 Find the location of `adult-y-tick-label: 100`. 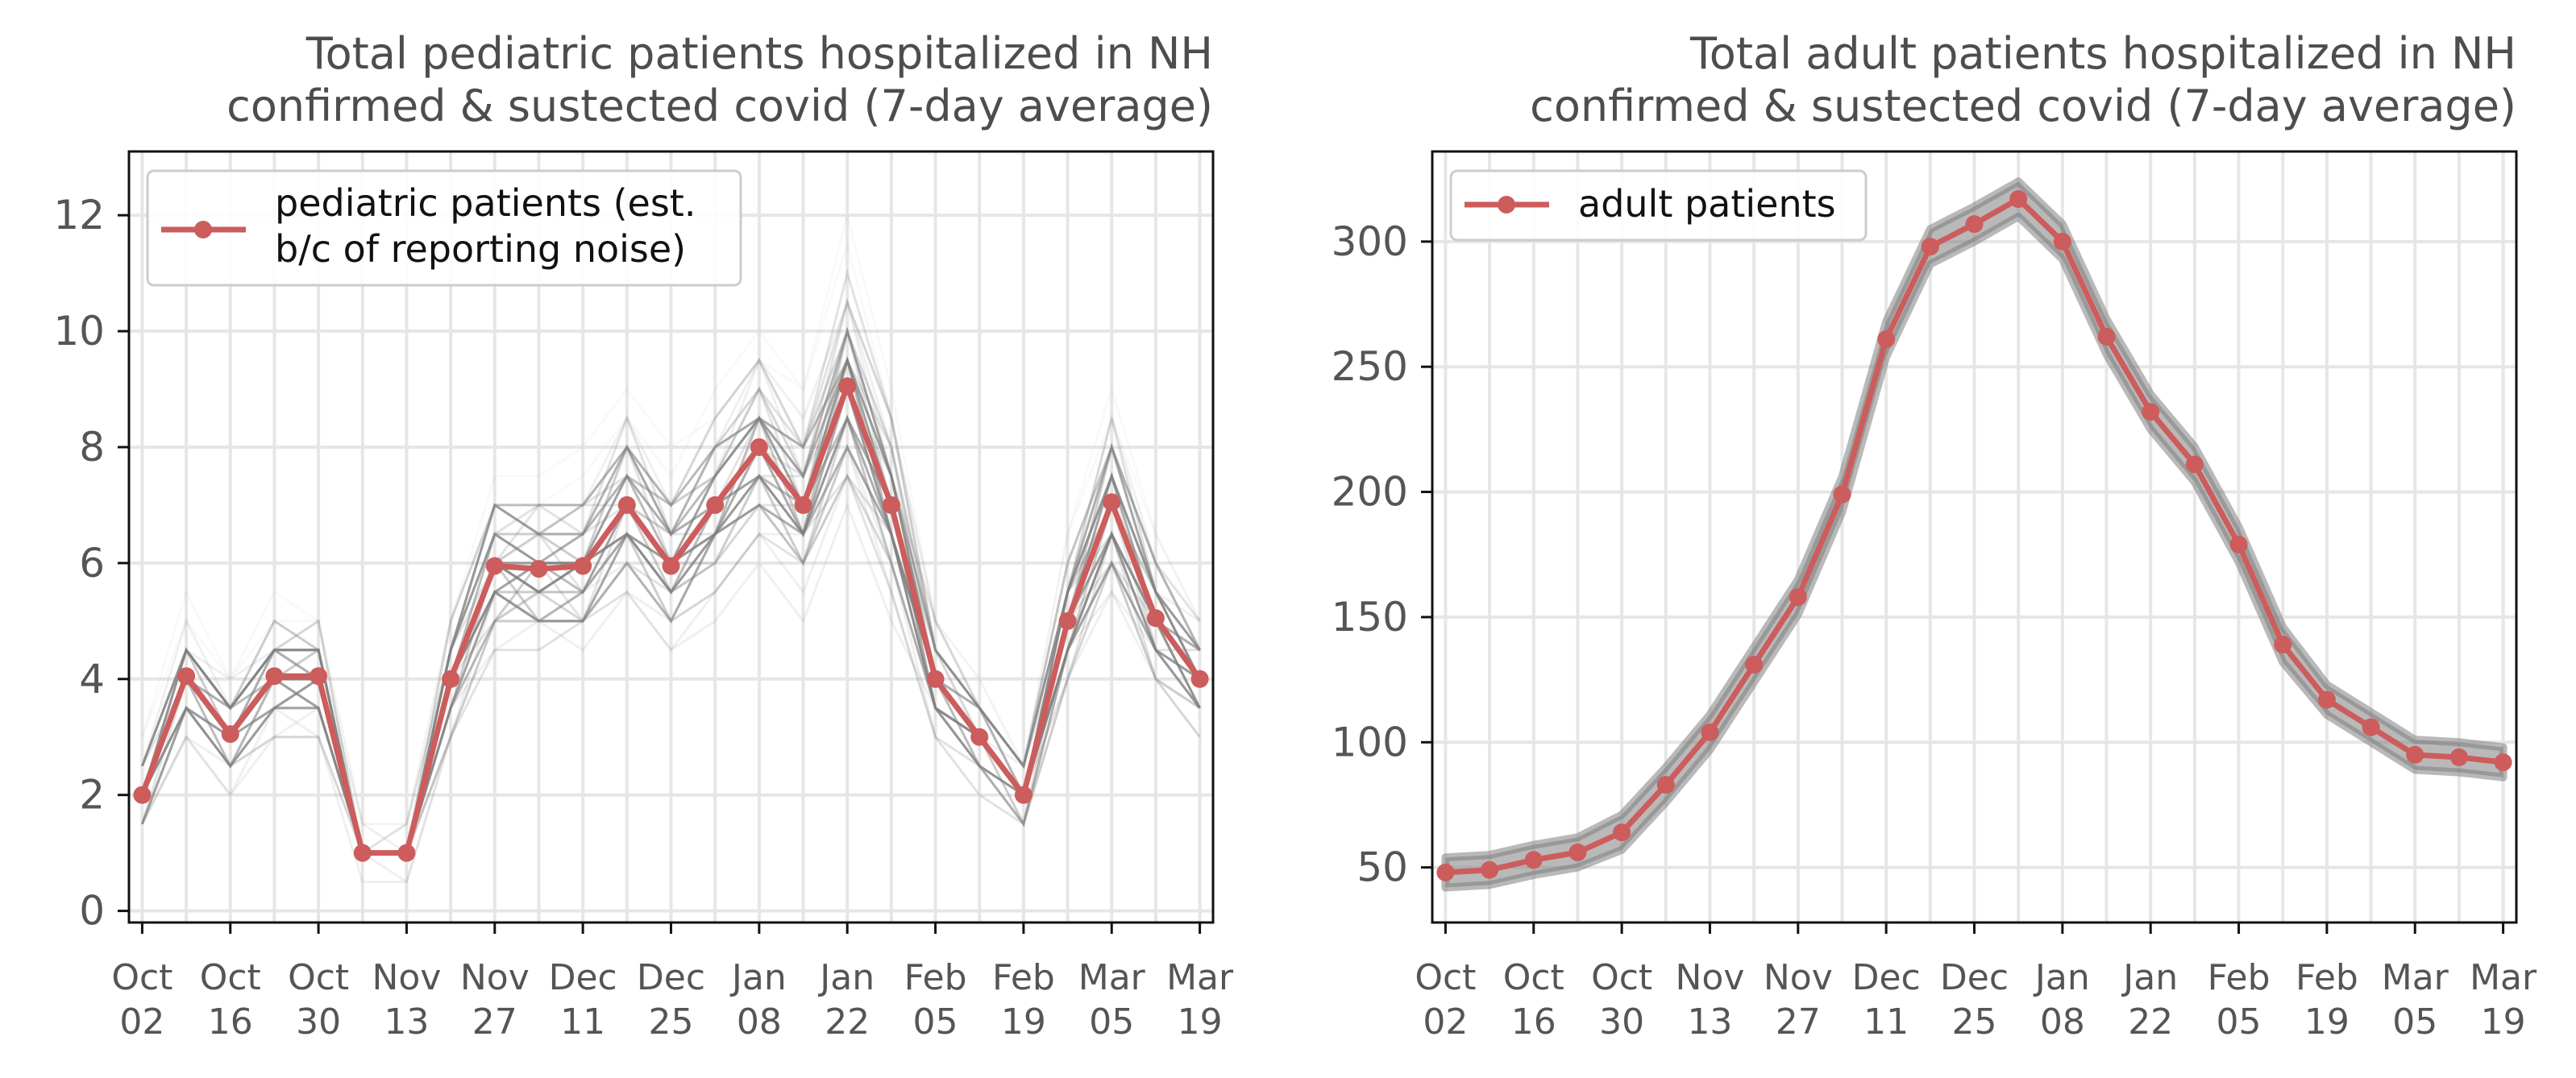

adult-y-tick-label: 100 is located at coordinates (1370, 742).